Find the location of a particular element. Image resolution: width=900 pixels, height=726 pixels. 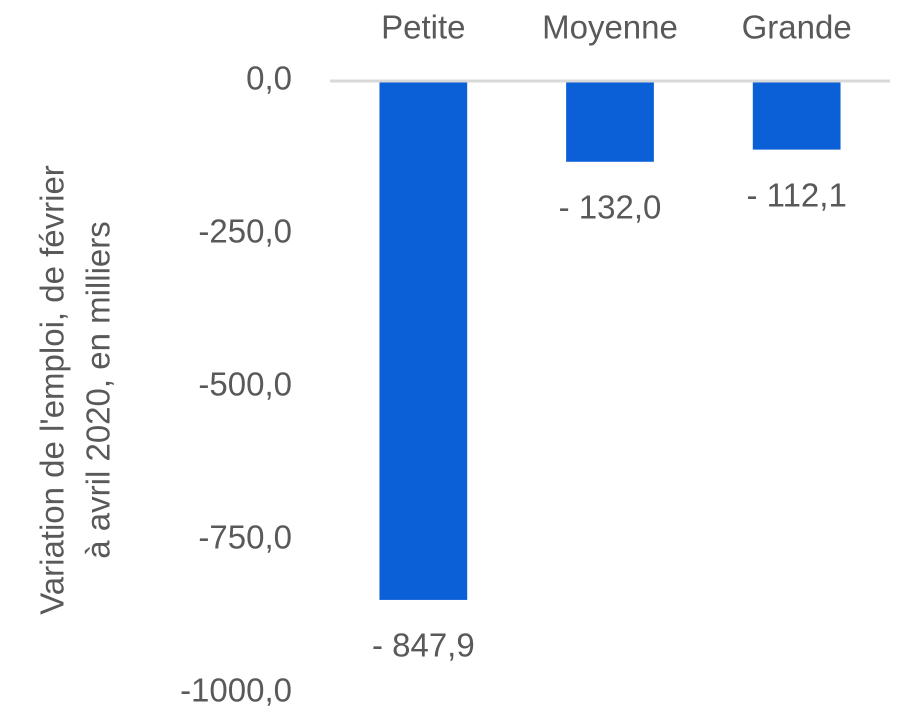

y-tick-label: -500,0 is located at coordinates (245, 384).